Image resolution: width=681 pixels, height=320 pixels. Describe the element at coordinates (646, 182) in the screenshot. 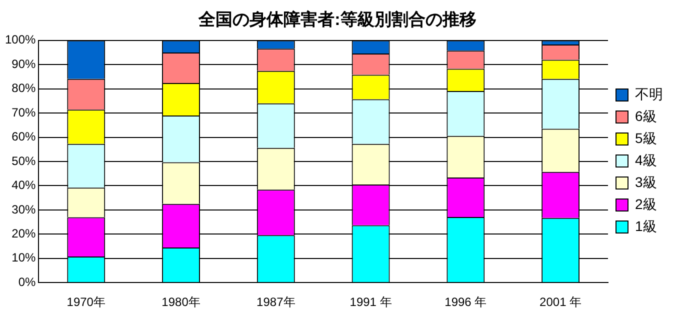

I see `legend-label: 3級` at that location.